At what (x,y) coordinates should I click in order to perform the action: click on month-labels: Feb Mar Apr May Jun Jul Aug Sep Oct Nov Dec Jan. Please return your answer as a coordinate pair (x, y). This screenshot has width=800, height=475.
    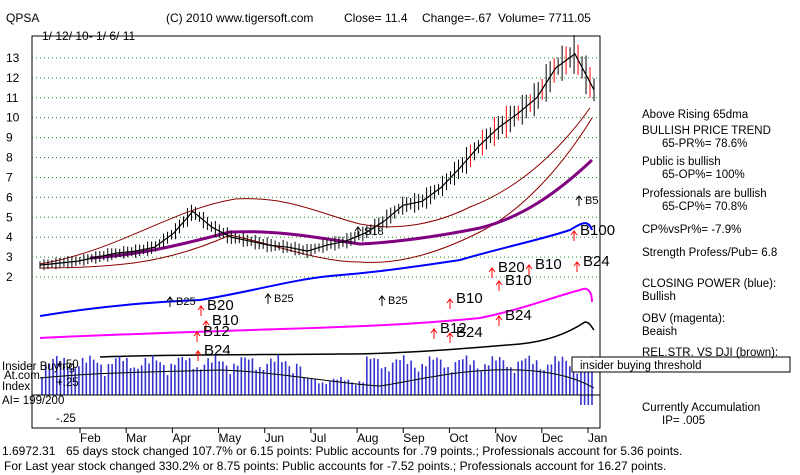
    Looking at the image, I should click on (343, 436).